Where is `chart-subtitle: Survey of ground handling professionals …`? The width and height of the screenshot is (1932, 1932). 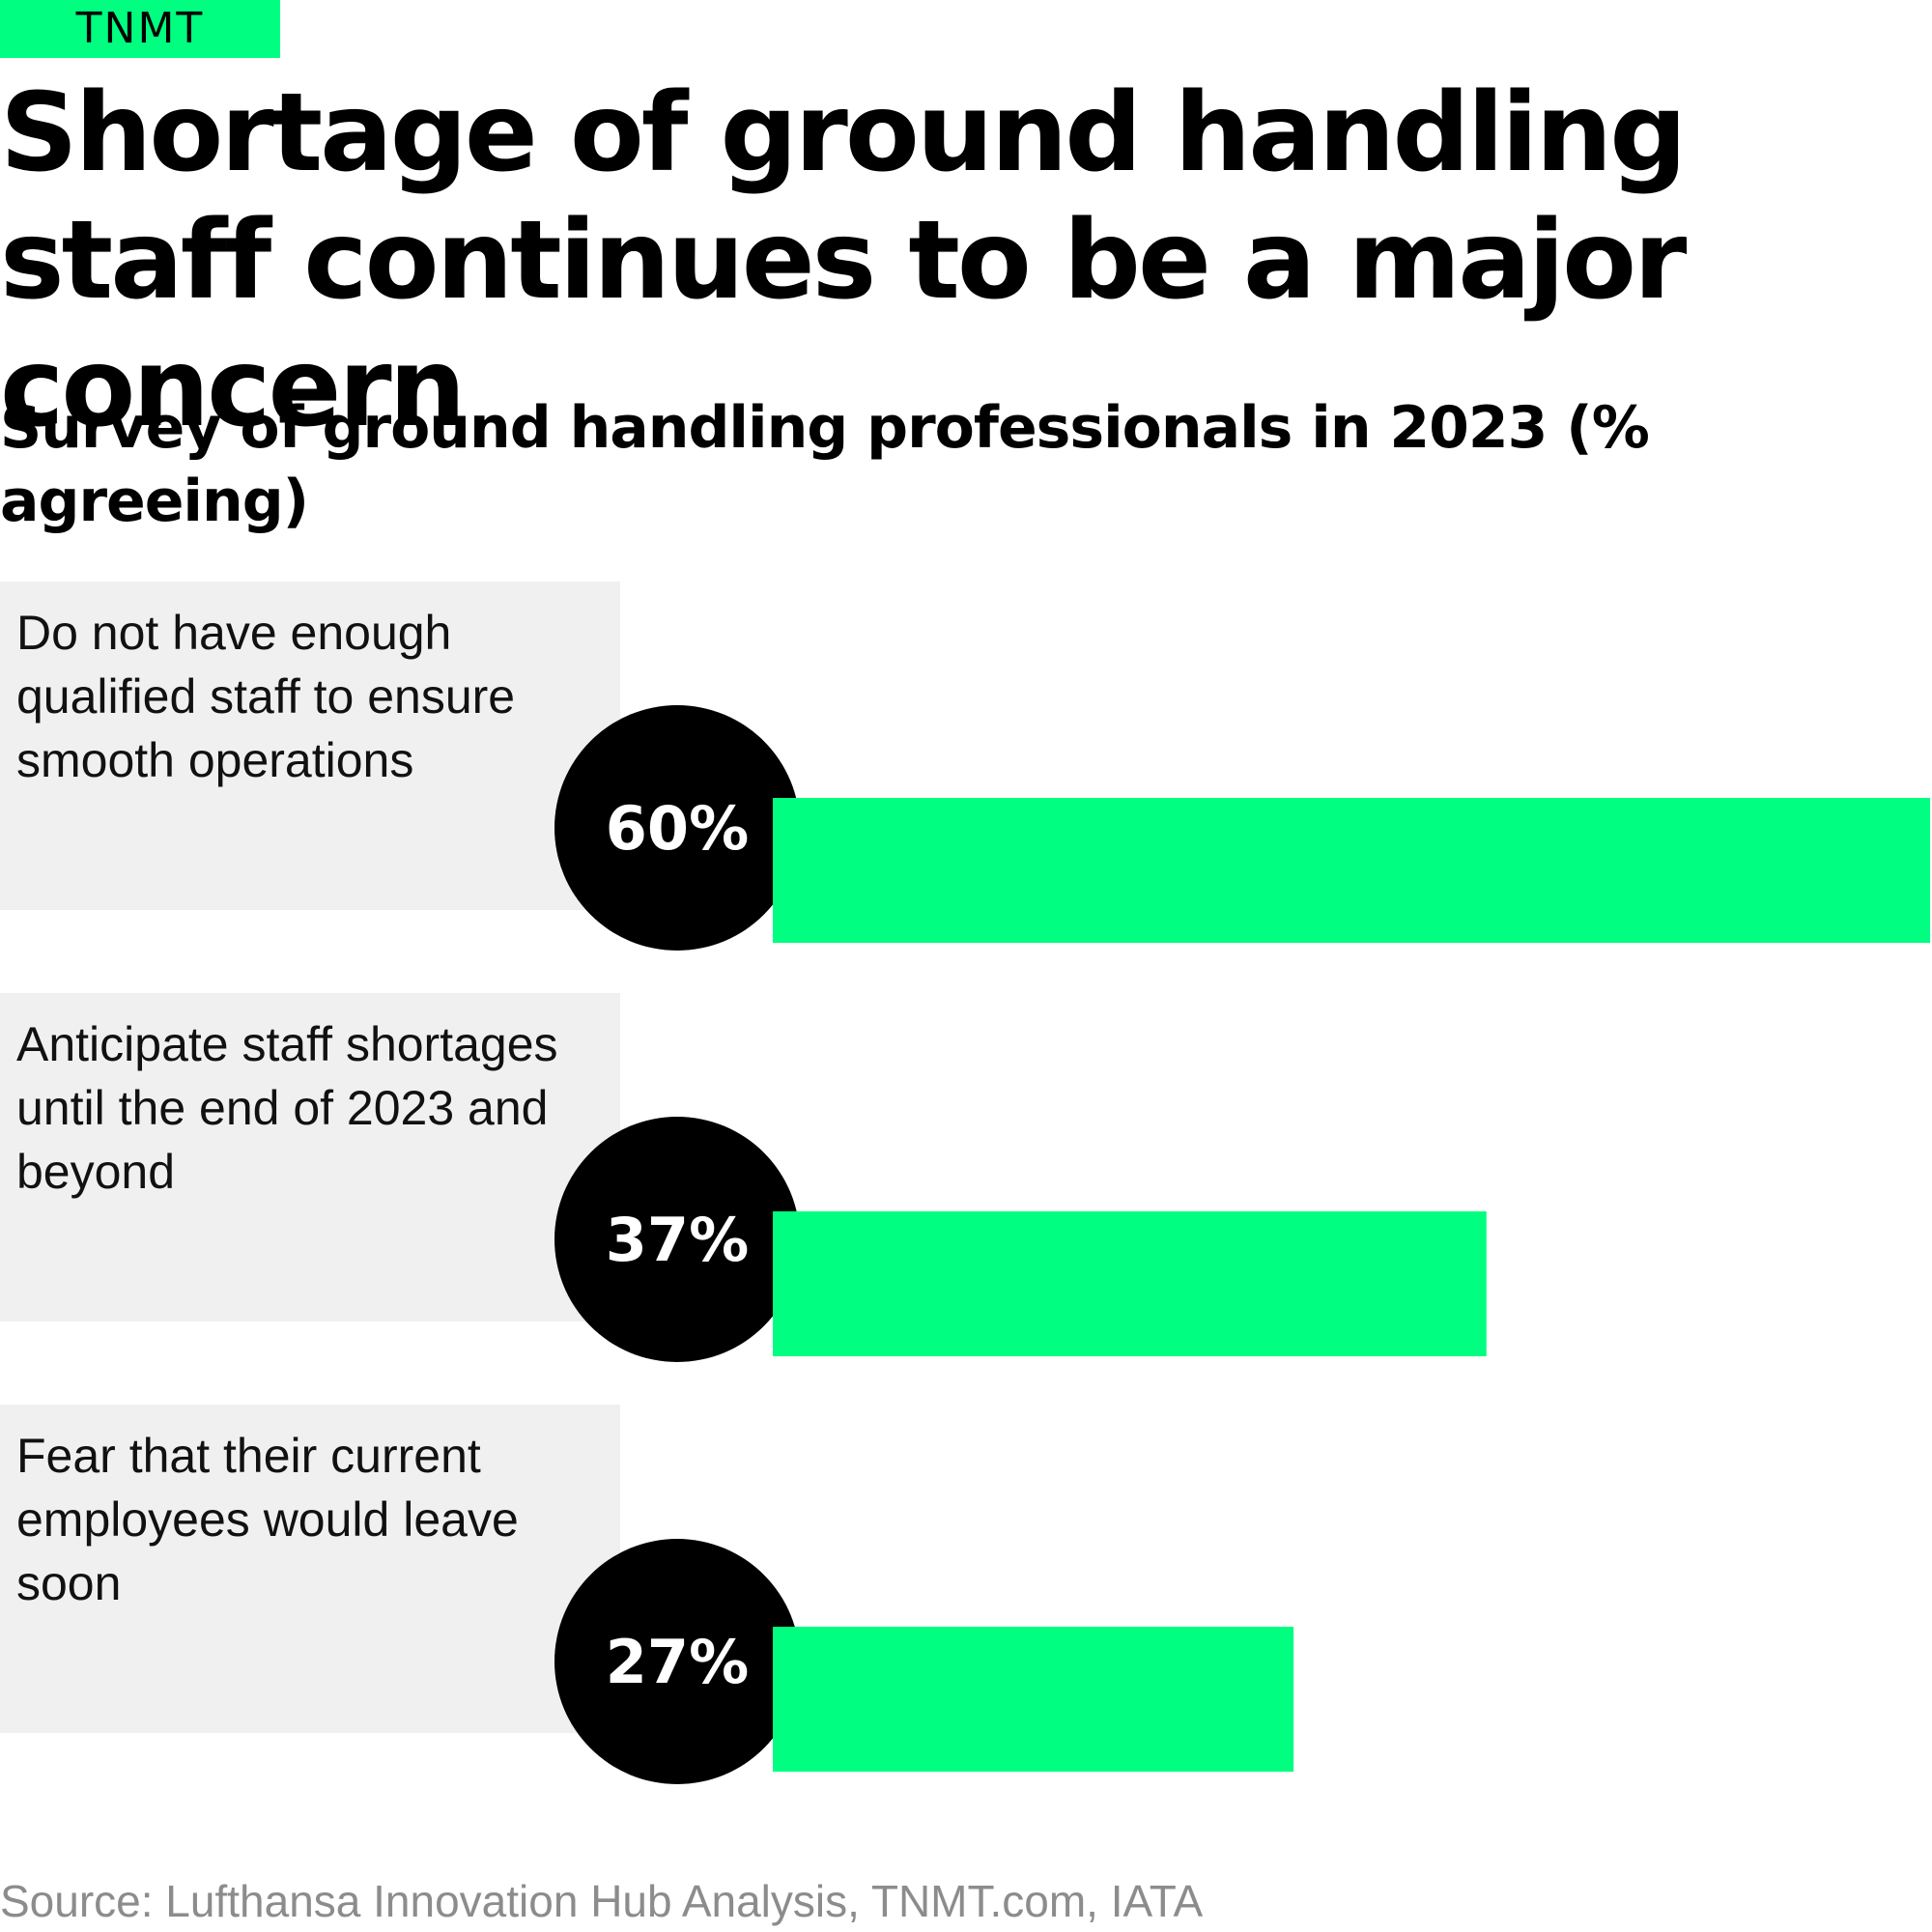
chart-subtitle: Survey of ground handling professionals … is located at coordinates (825, 464).